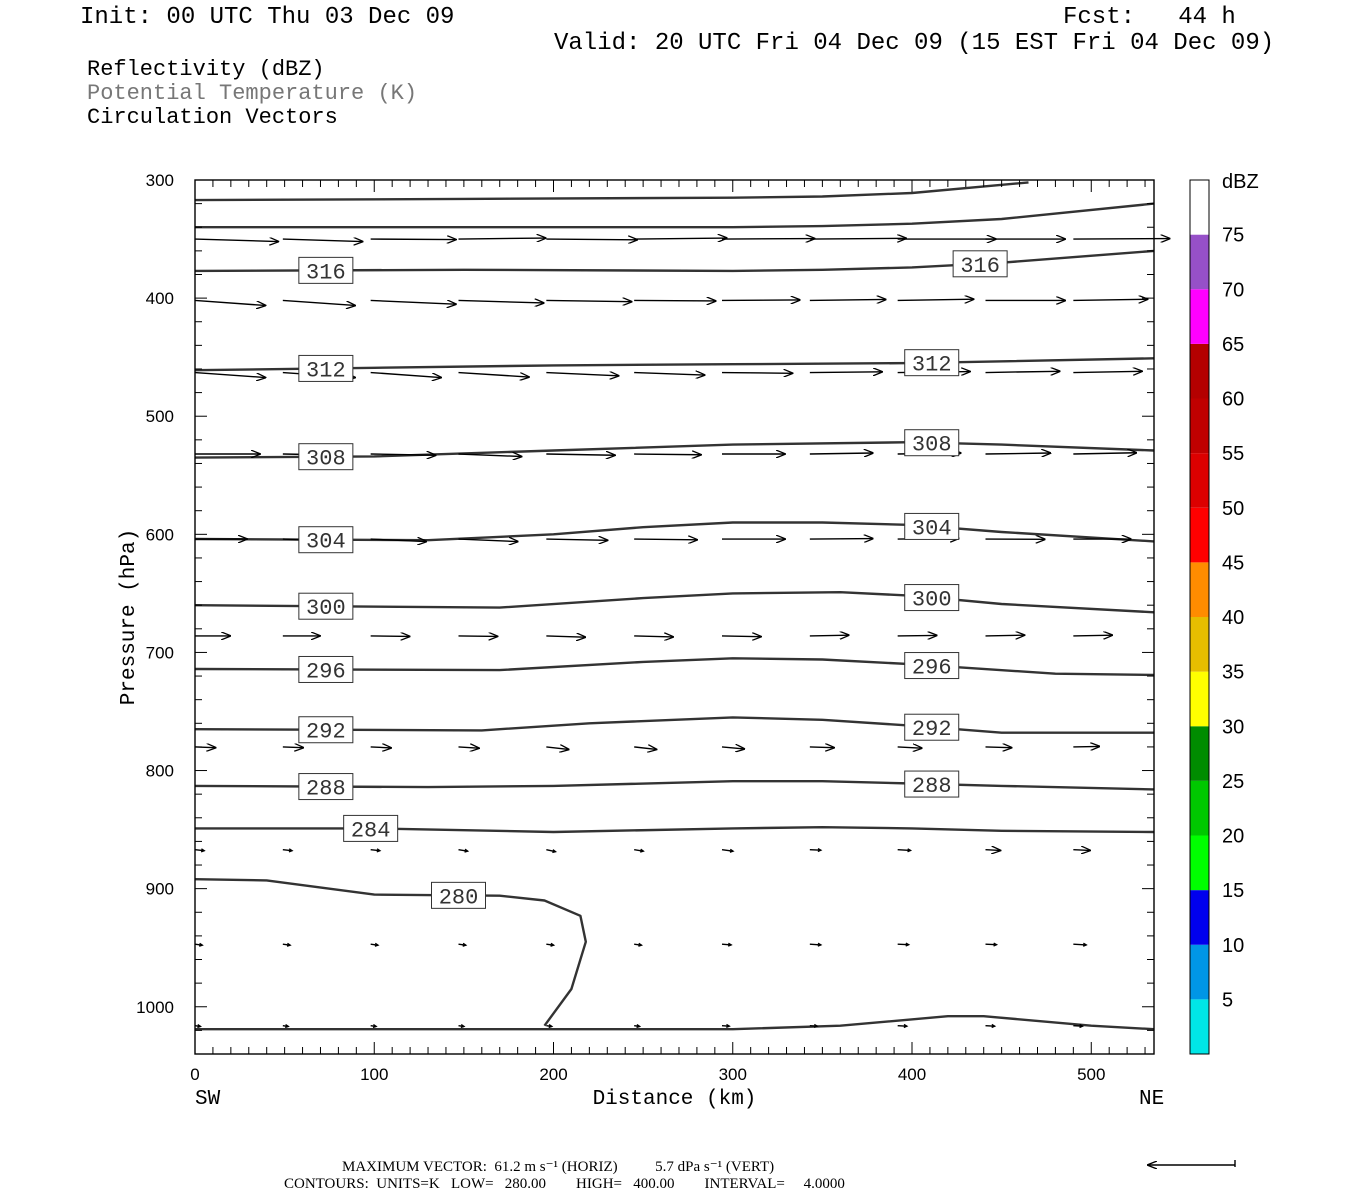 Image resolution: width=1350 pixels, height=1200 pixels. Describe the element at coordinates (160, 298) in the screenshot. I see `y-tick-label: 400` at that location.